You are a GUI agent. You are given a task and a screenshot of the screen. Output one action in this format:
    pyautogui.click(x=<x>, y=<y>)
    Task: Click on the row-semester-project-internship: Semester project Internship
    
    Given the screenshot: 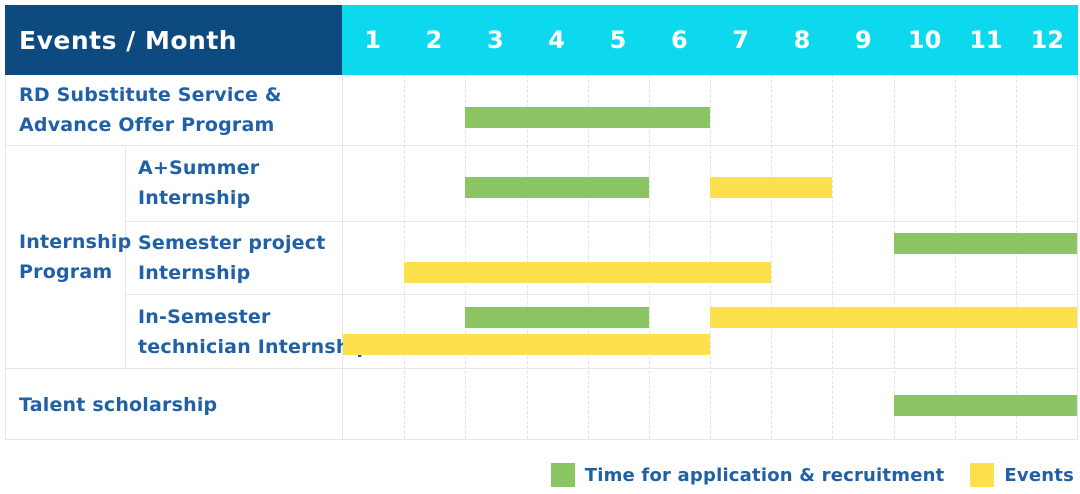 What is the action you would take?
    pyautogui.click(x=601, y=257)
    